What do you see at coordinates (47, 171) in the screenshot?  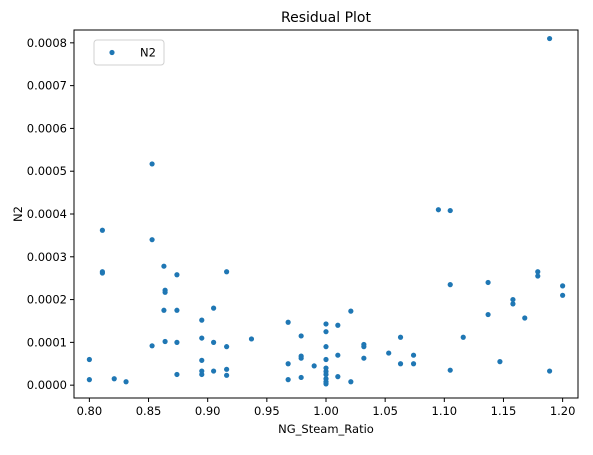 I see `y-tick-label: 0.0005` at bounding box center [47, 171].